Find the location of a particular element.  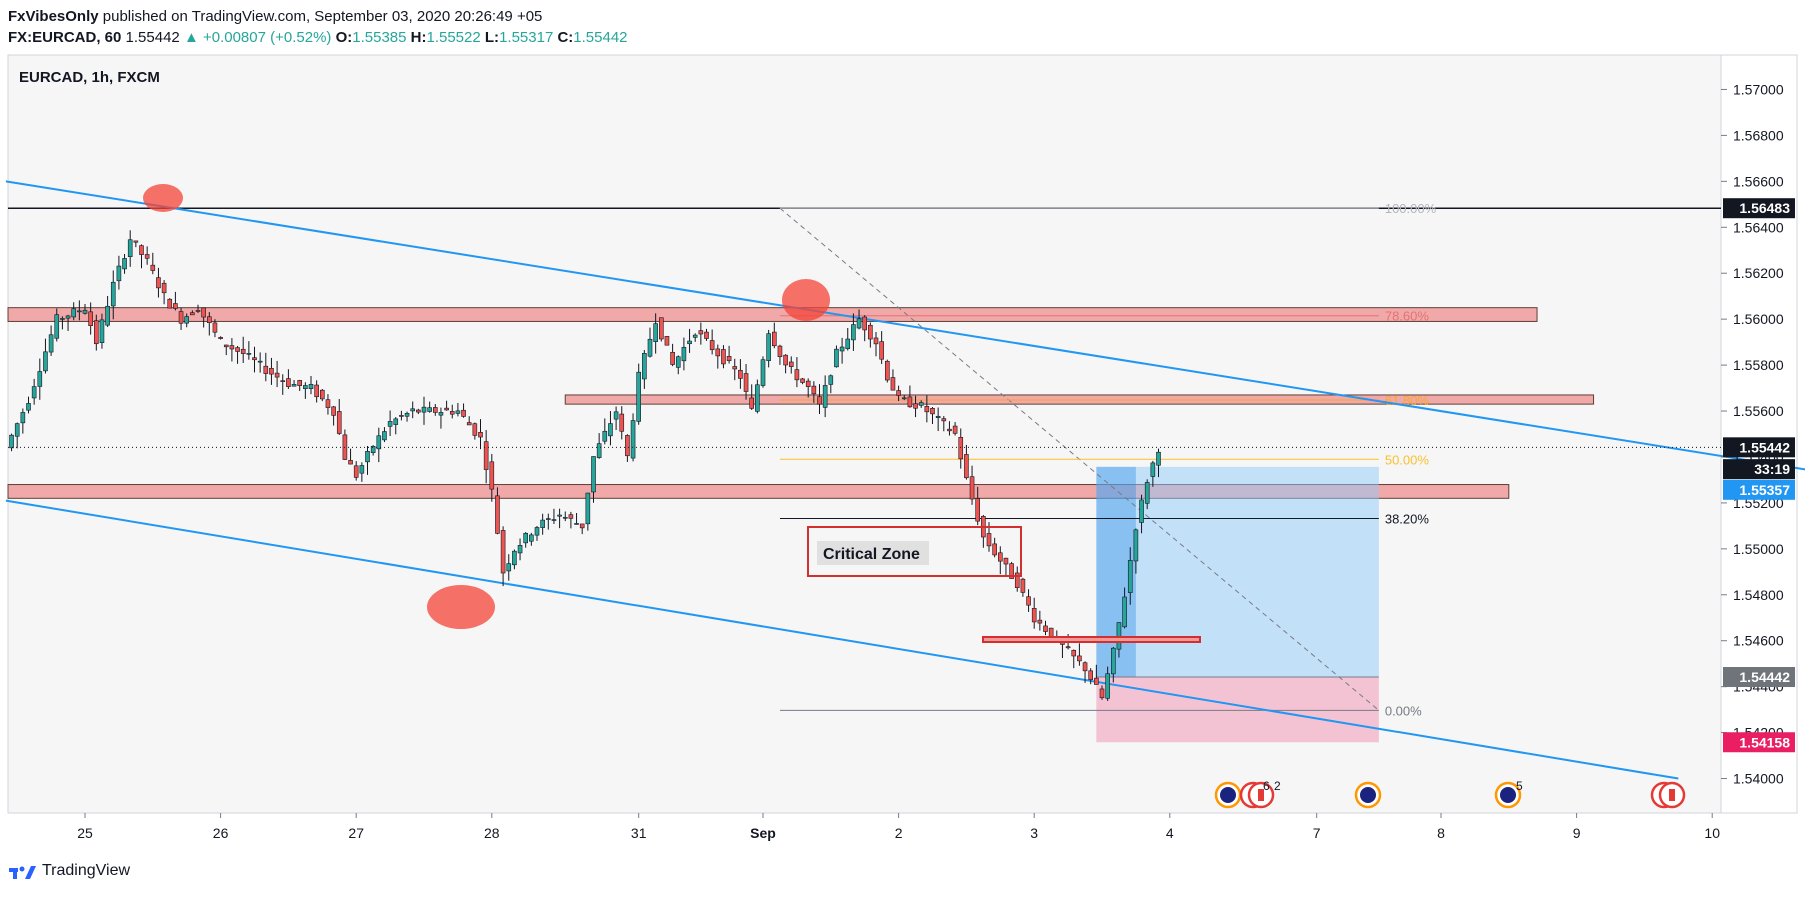

price-label-bg is located at coordinates (1759, 489).